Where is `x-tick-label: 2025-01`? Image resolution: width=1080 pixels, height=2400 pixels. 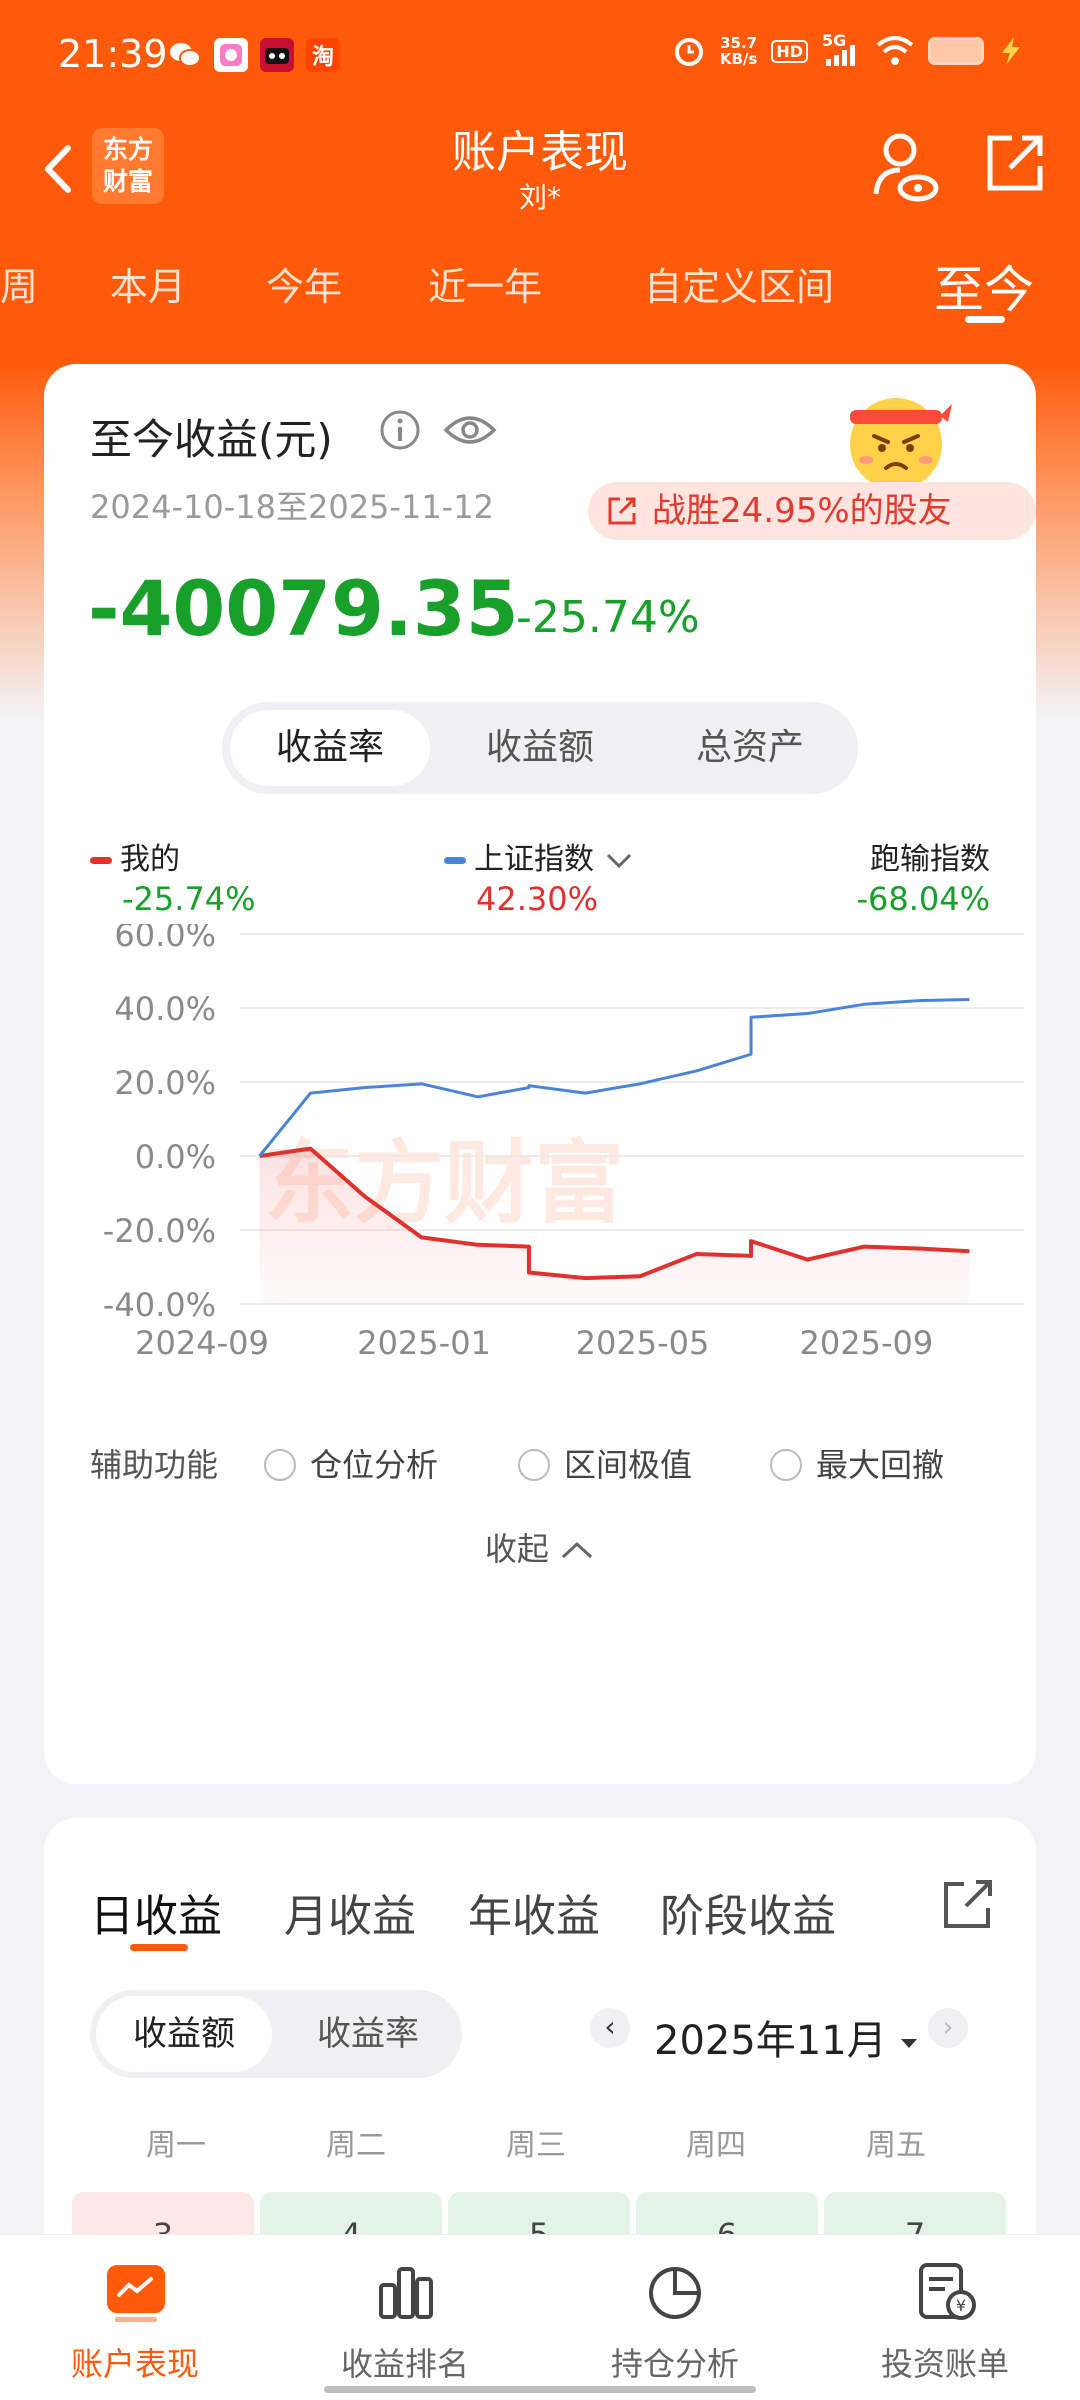 x-tick-label: 2025-01 is located at coordinates (424, 1343).